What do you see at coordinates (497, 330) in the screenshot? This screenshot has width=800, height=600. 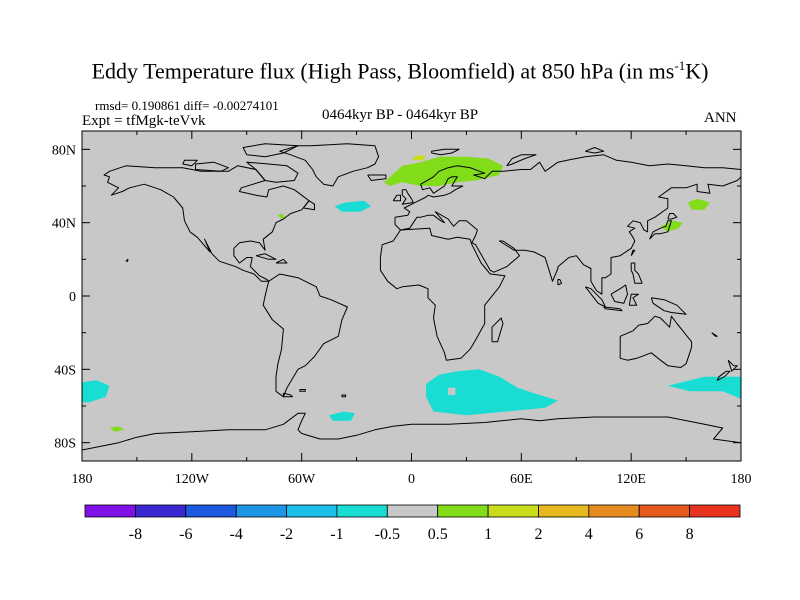 I see `coastline-madagascar` at bounding box center [497, 330].